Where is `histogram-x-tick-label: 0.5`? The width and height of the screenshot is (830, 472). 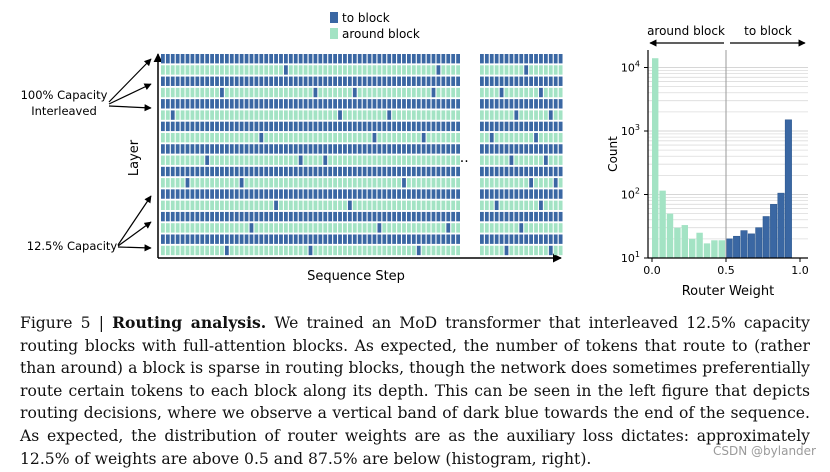 histogram-x-tick-label: 0.5 is located at coordinates (726, 270).